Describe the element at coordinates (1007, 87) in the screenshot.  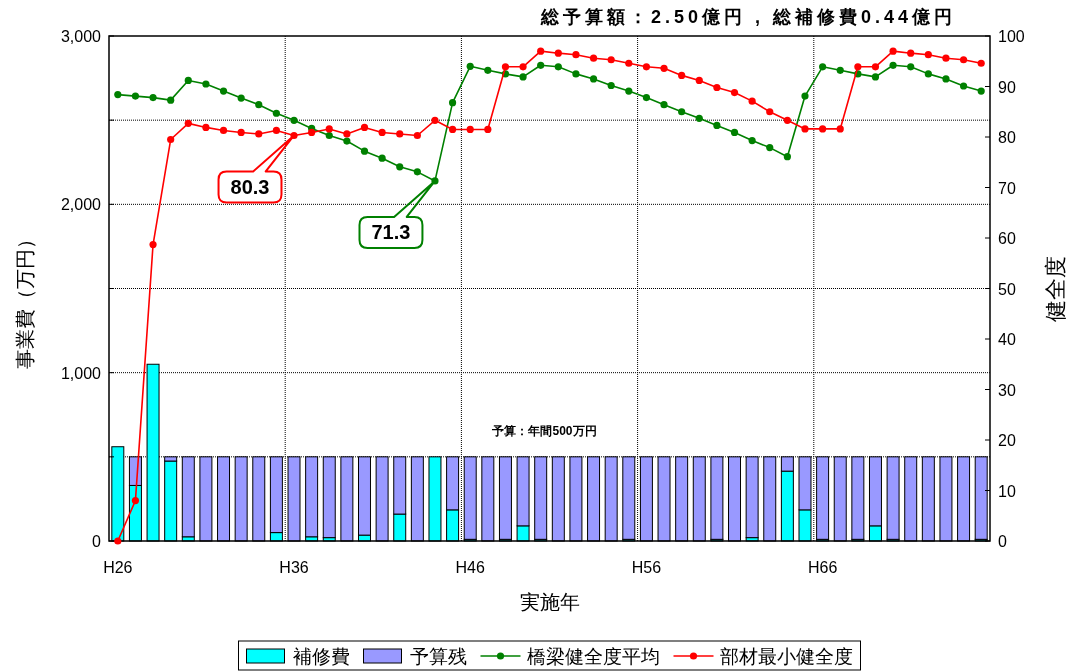
I see `y2-tick-label: 90` at that location.